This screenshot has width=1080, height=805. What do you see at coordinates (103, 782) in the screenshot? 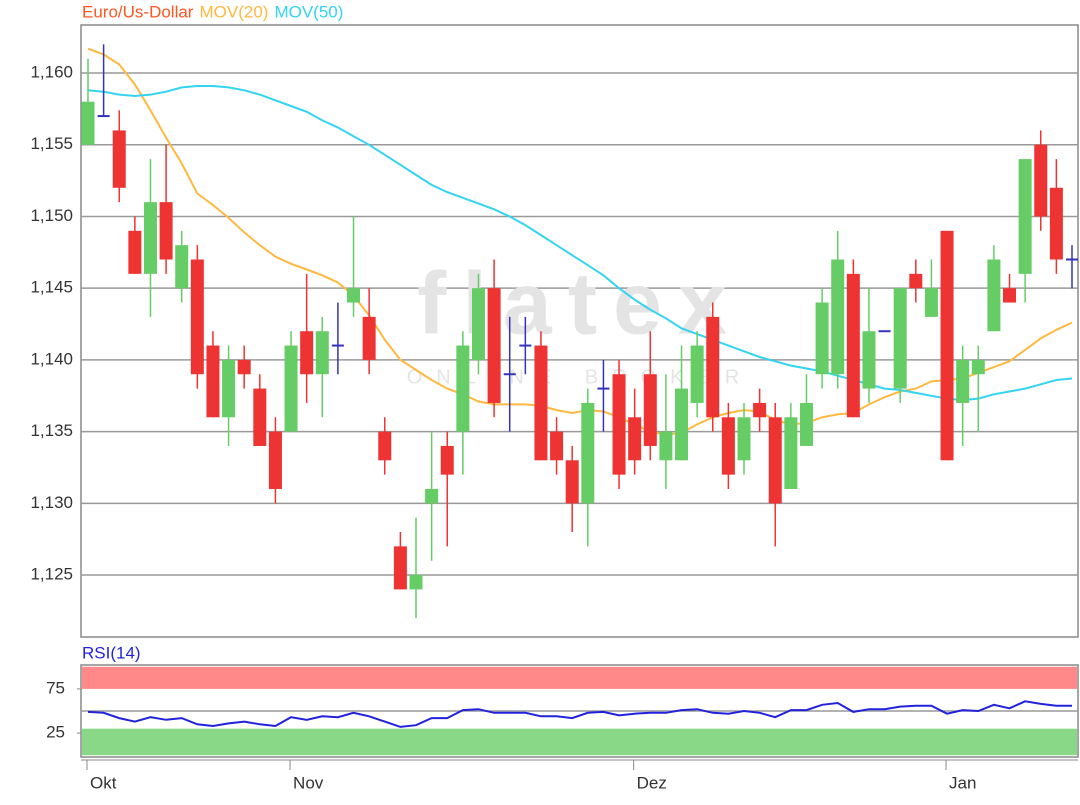
I see `x-tick-label: Okt` at bounding box center [103, 782].